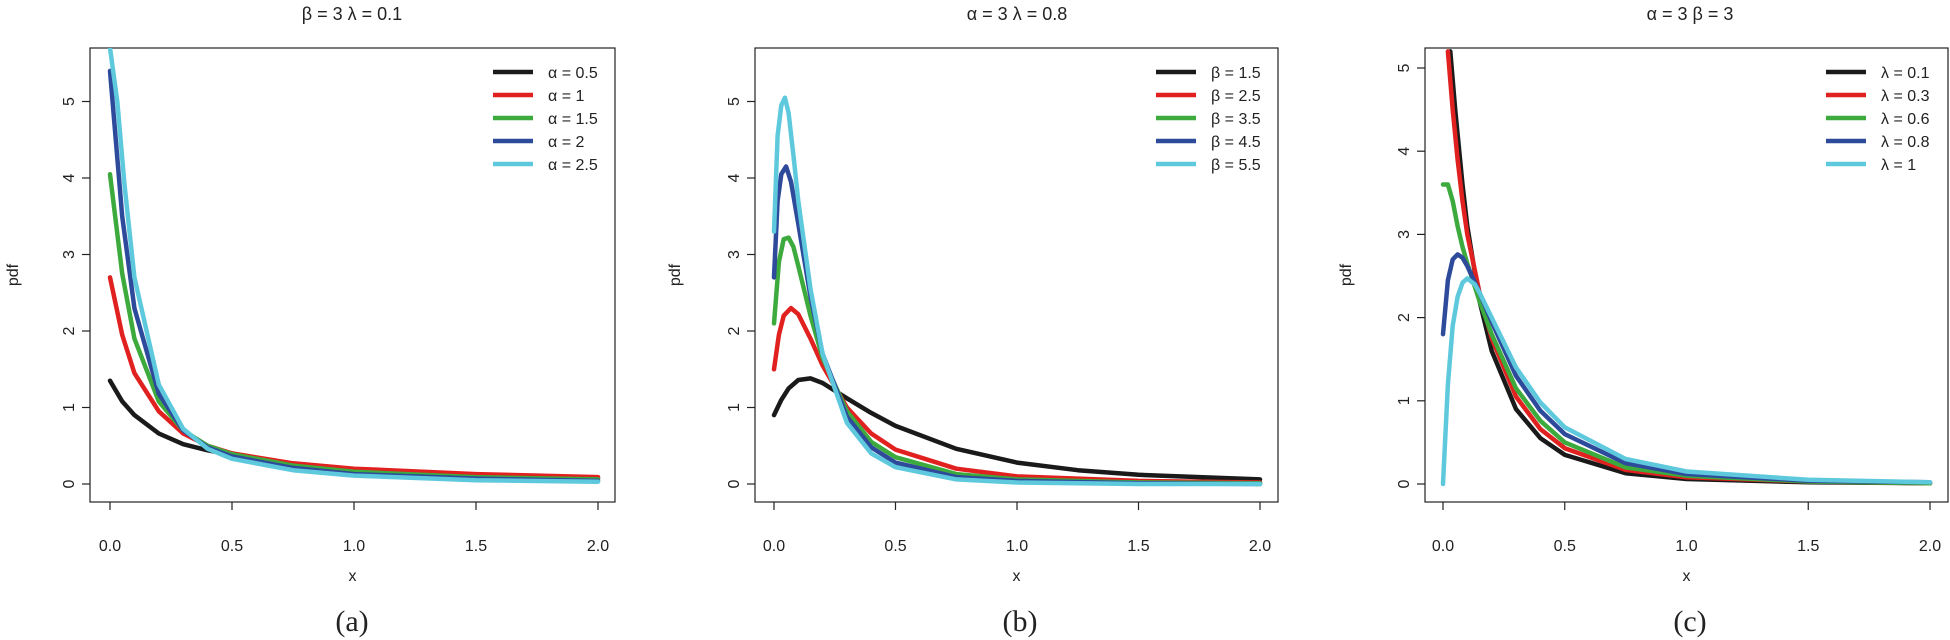 The image size is (1950, 640). What do you see at coordinates (573, 165) in the screenshot?
I see `legend-label: α = 2.5` at bounding box center [573, 165].